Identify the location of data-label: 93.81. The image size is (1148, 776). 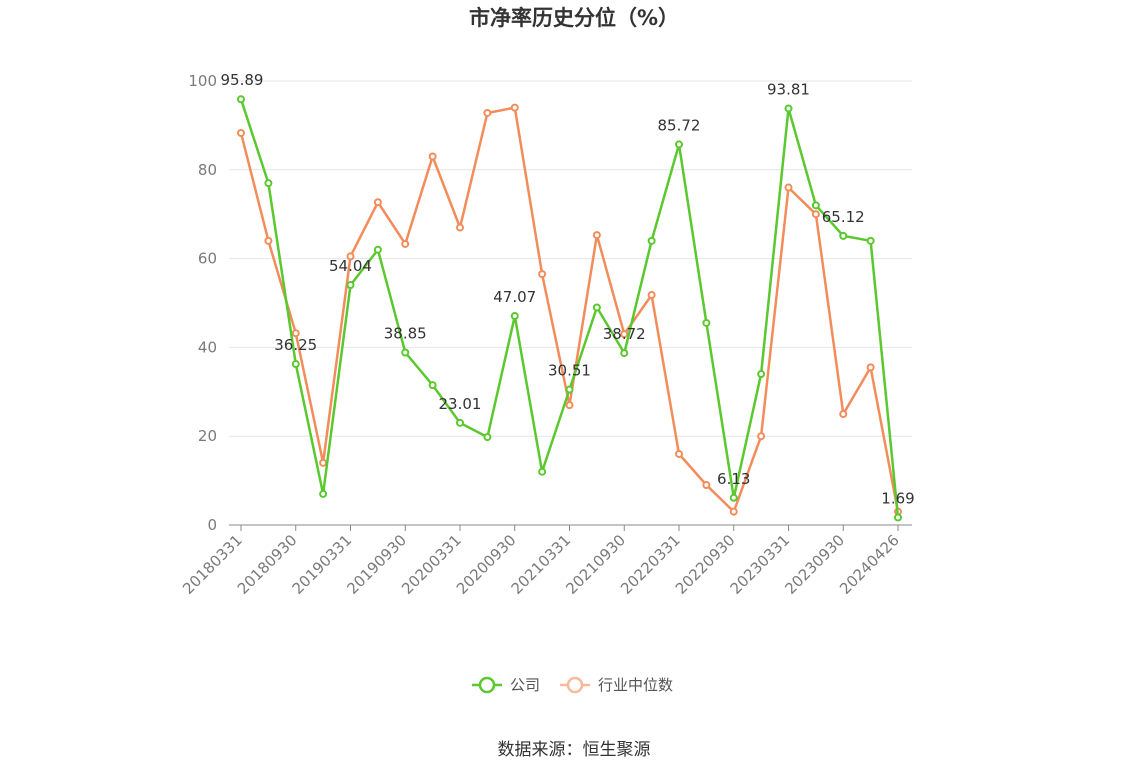
(788, 89).